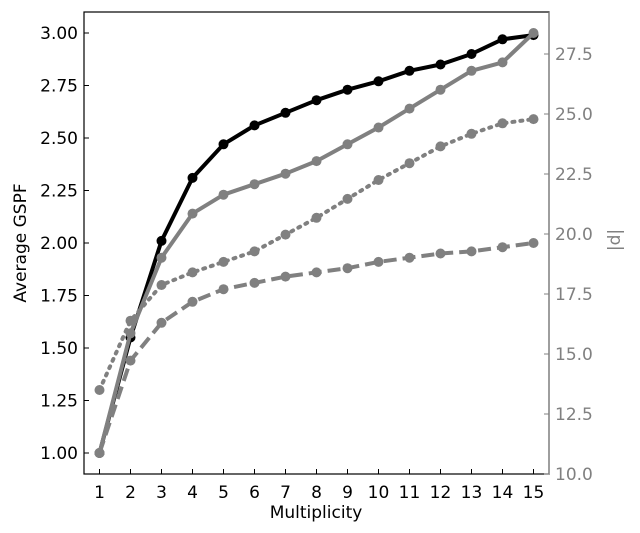 The image size is (640, 533). What do you see at coordinates (59, 139) in the screenshot?
I see `left-tick-label: 2.50` at bounding box center [59, 139].